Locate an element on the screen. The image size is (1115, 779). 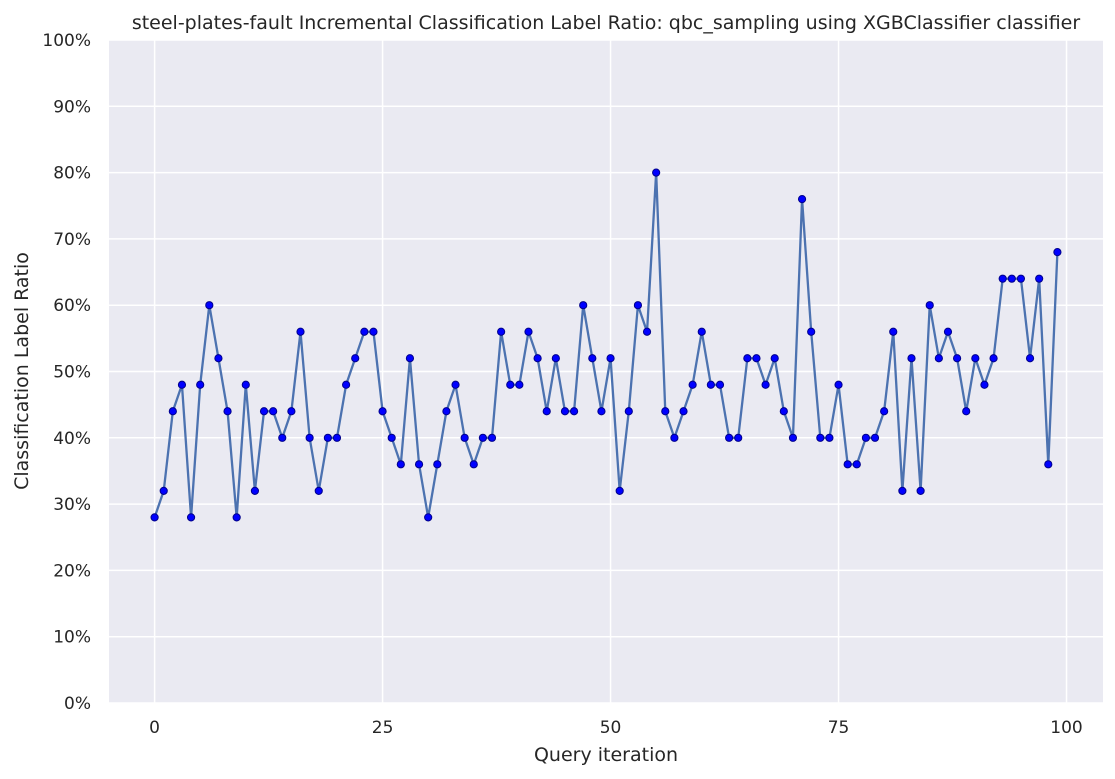
x-axis-title: Query iteration is located at coordinates (606, 755).